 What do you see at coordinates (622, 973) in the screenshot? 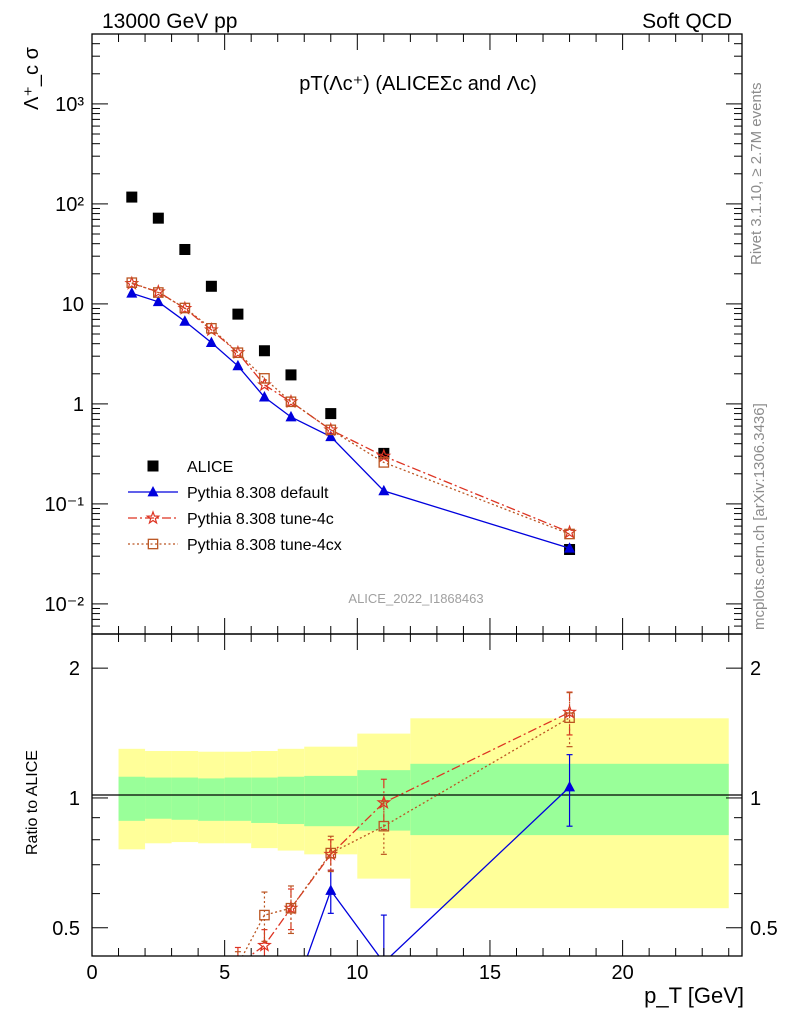
I see `x-tick-label: 20` at bounding box center [622, 973].